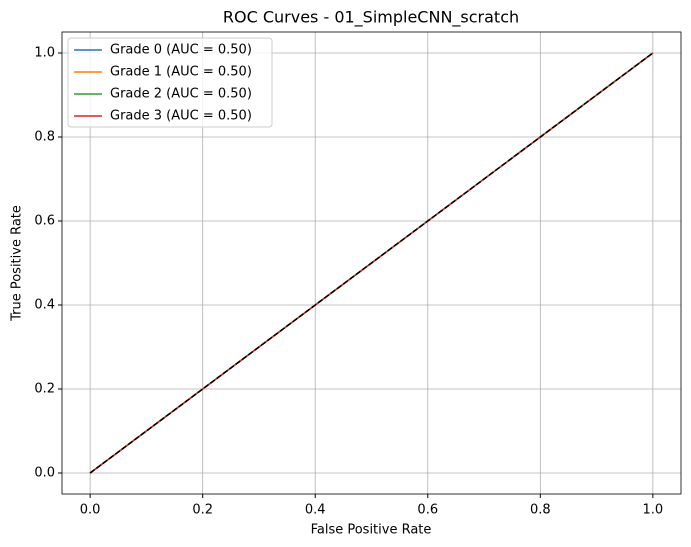 The image size is (691, 547). What do you see at coordinates (181, 72) in the screenshot?
I see `legend-label: Grade 1 (AUC = 0.50)` at bounding box center [181, 72].